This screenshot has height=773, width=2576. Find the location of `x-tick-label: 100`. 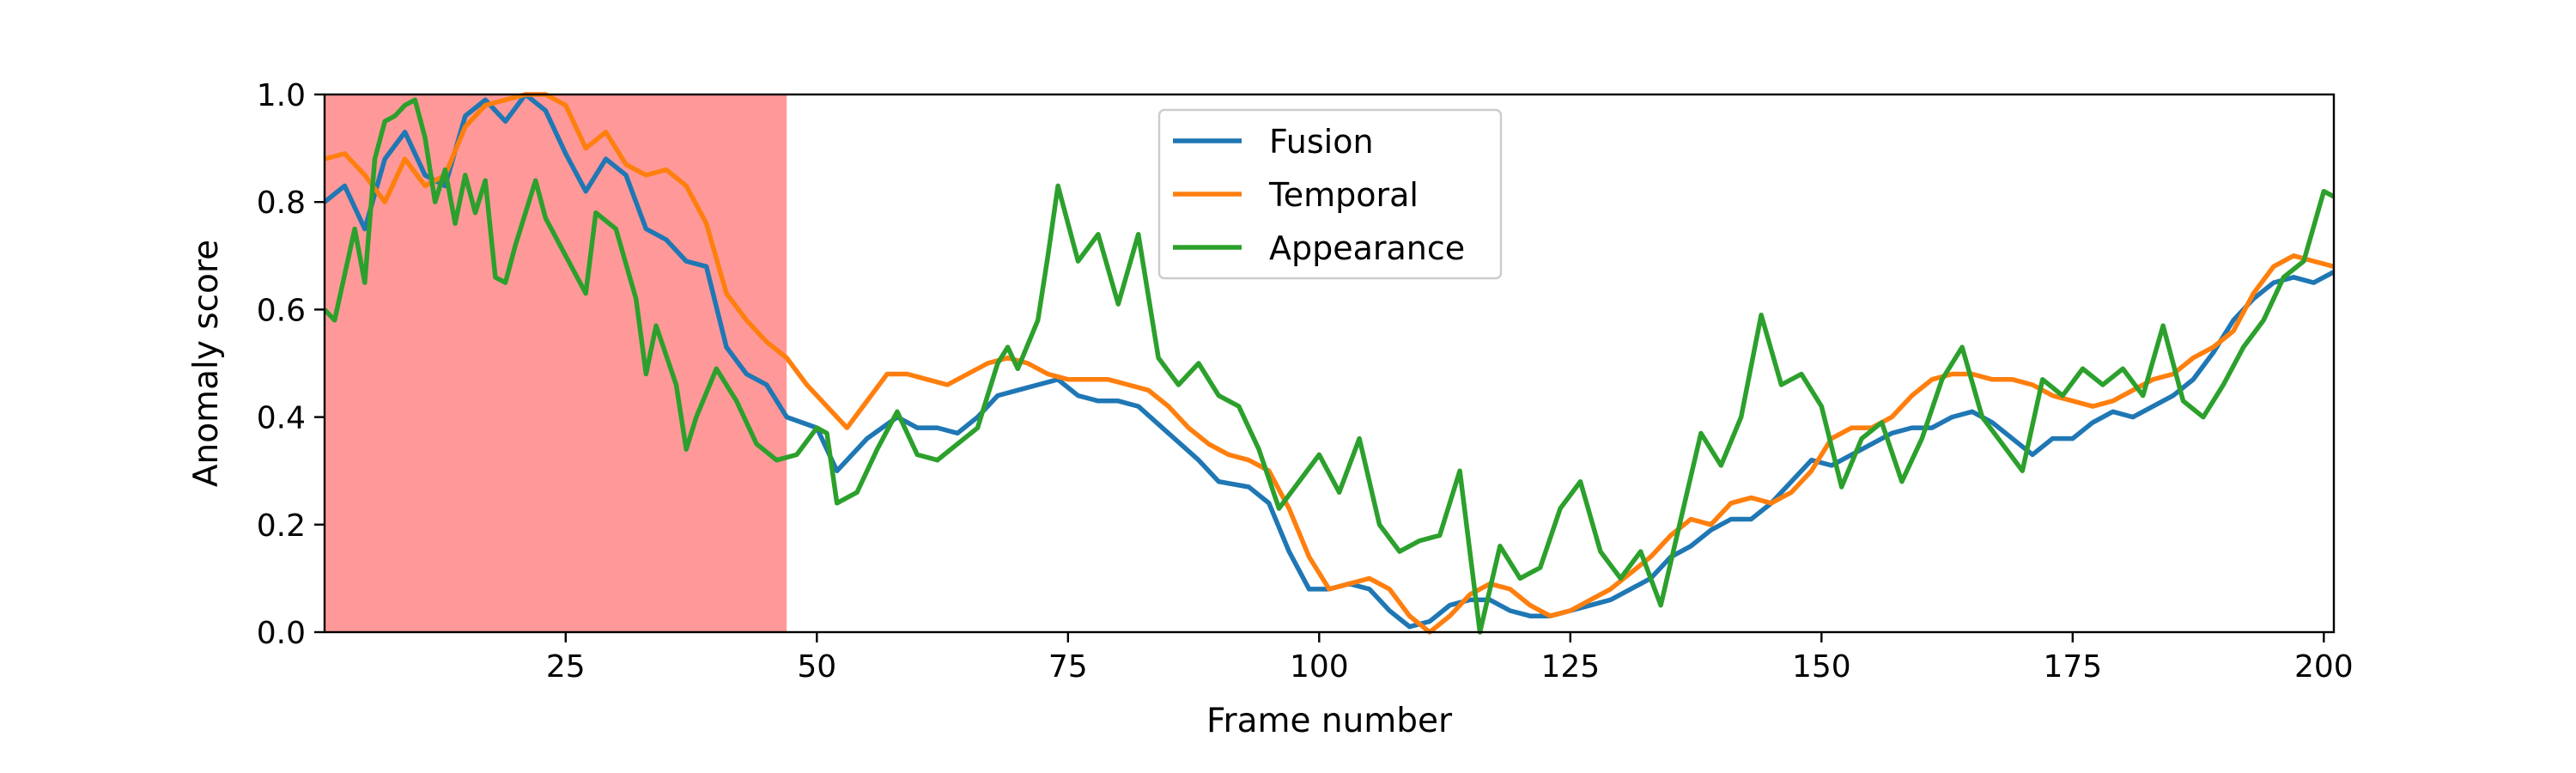

x-tick-label: 100 is located at coordinates (1319, 667).